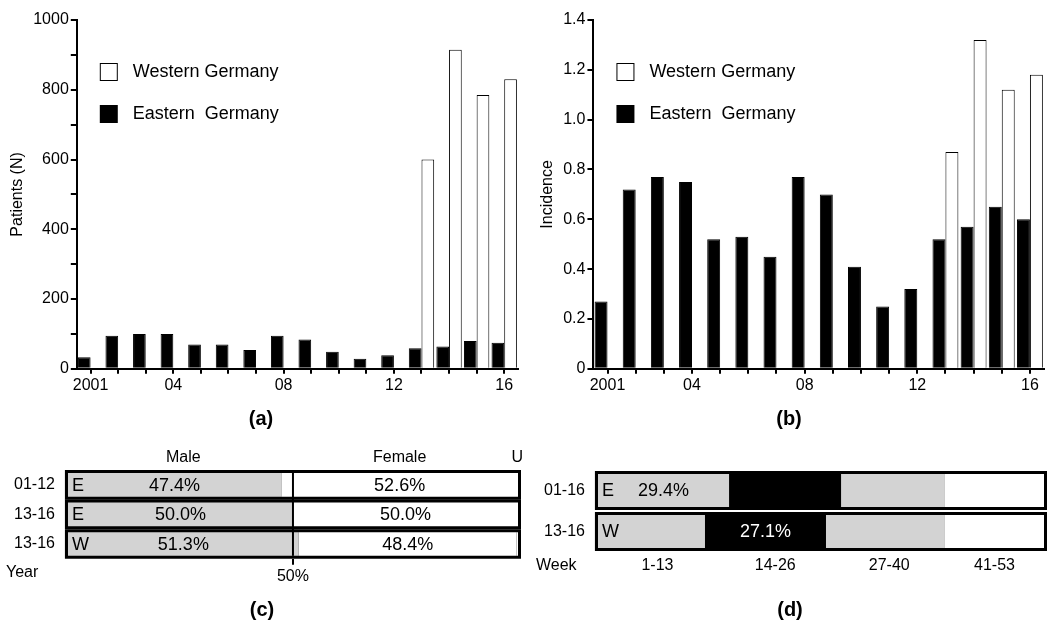 The image size is (1056, 626). What do you see at coordinates (765, 531) in the screenshot?
I see `data-label: 27.1%` at bounding box center [765, 531].